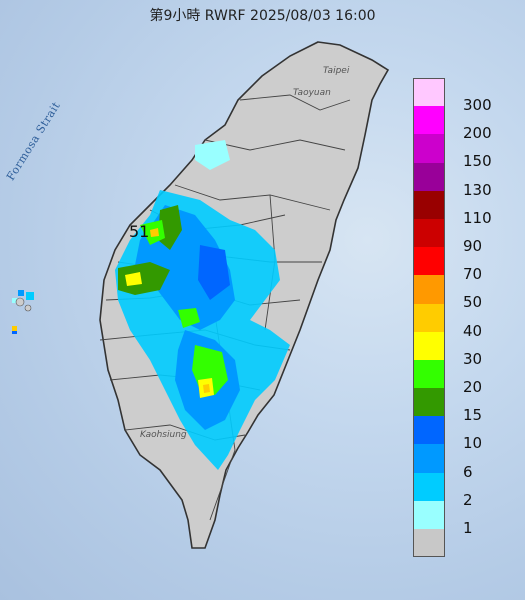 Image resolution: width=525 pixels, height=600 pixels. What do you see at coordinates (468, 528) in the screenshot?
I see `legend-label: 1` at bounding box center [468, 528].